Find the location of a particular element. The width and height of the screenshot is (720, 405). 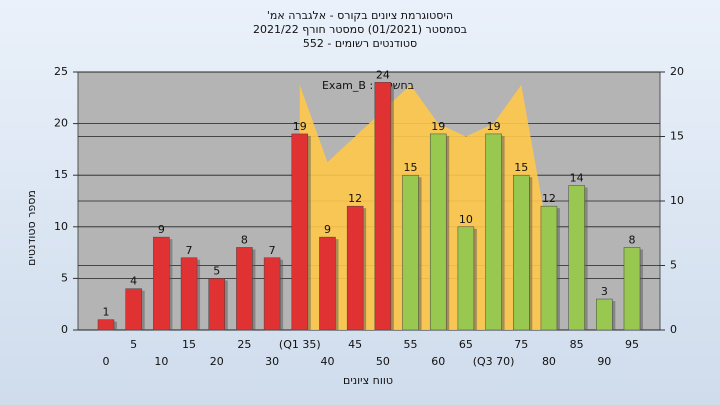

x-tick-label: 85 is located at coordinates (577, 344).